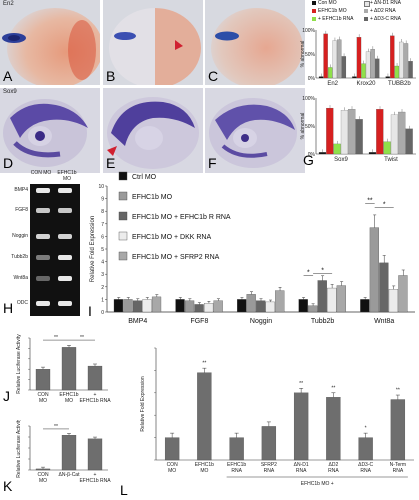 This screenshot has height=500, width=419. I want to click on y-axis-label: Relative Fold Expression, so click(93, 249).